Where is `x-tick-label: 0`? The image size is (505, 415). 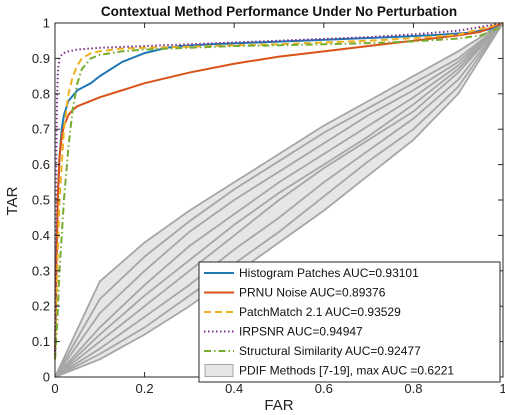
x-tick-label: 0 is located at coordinates (54, 388).